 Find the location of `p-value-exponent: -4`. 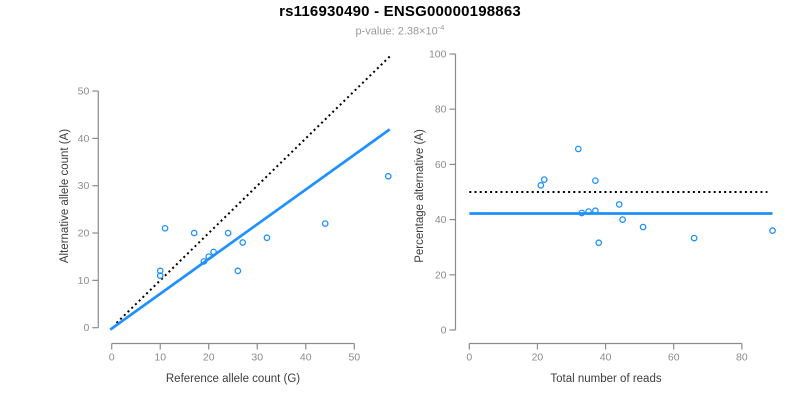

p-value-exponent: -4 is located at coordinates (441, 27).